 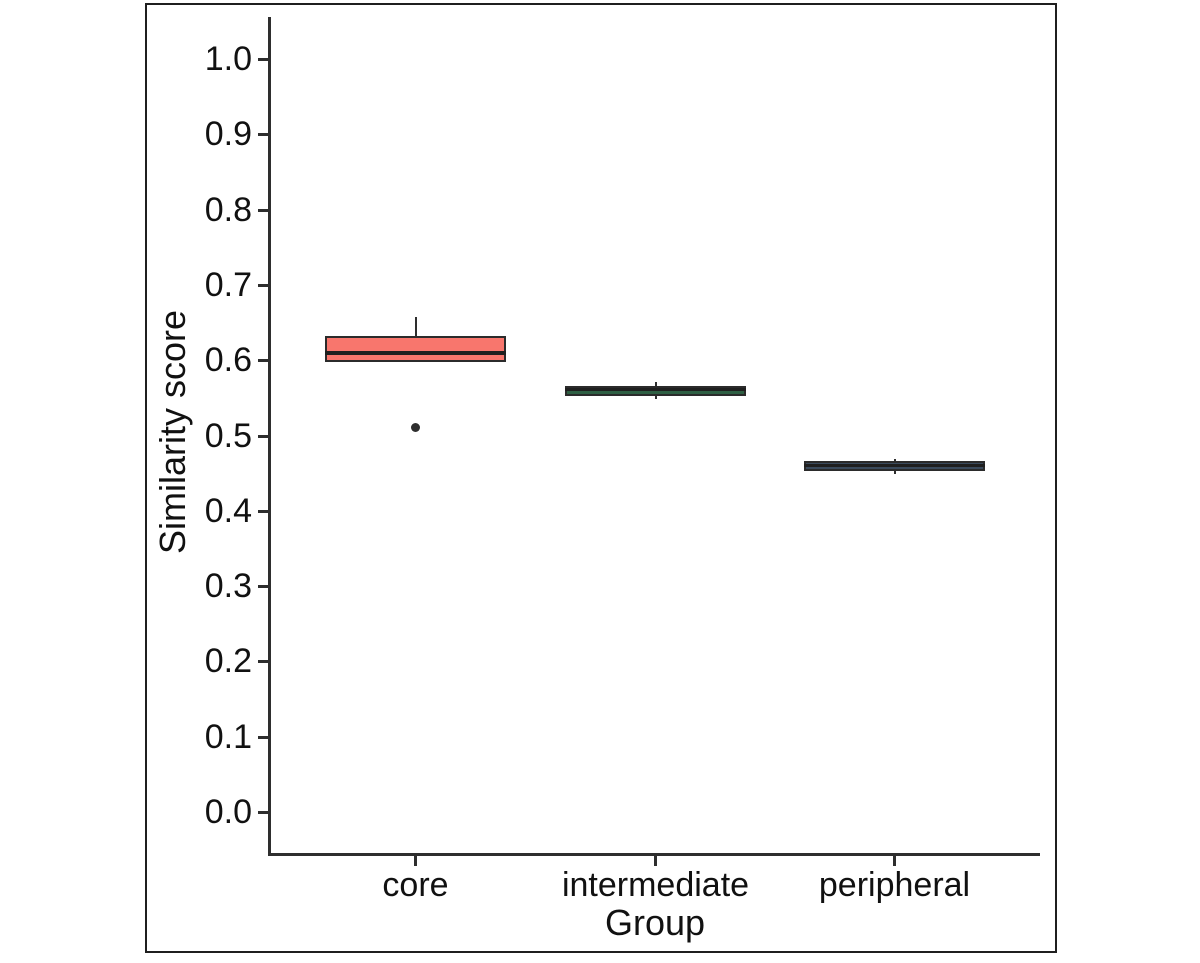 I want to click on y-tick-label: 1.0, so click(x=228, y=59).